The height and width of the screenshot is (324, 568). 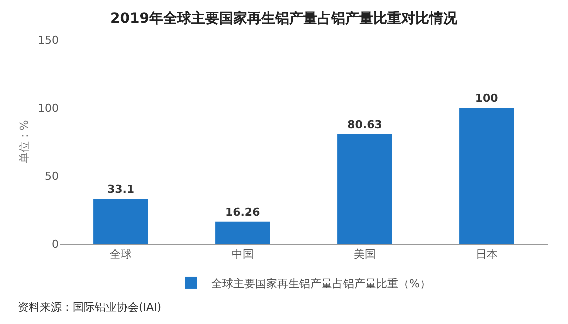 I want to click on x-tick-label: 全球, so click(x=121, y=255).